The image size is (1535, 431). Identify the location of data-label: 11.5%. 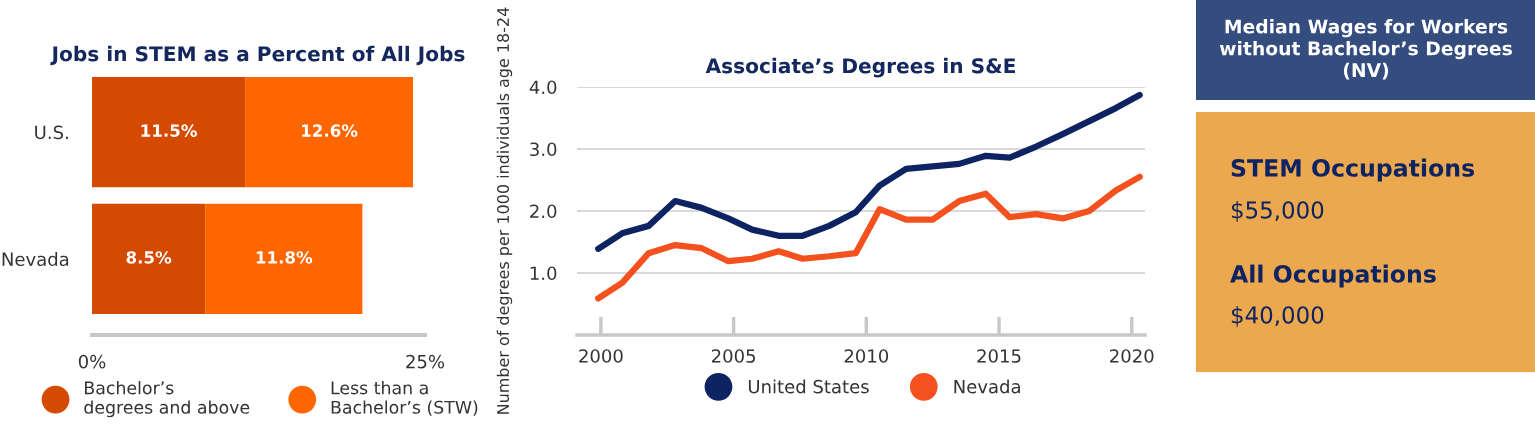
(169, 130).